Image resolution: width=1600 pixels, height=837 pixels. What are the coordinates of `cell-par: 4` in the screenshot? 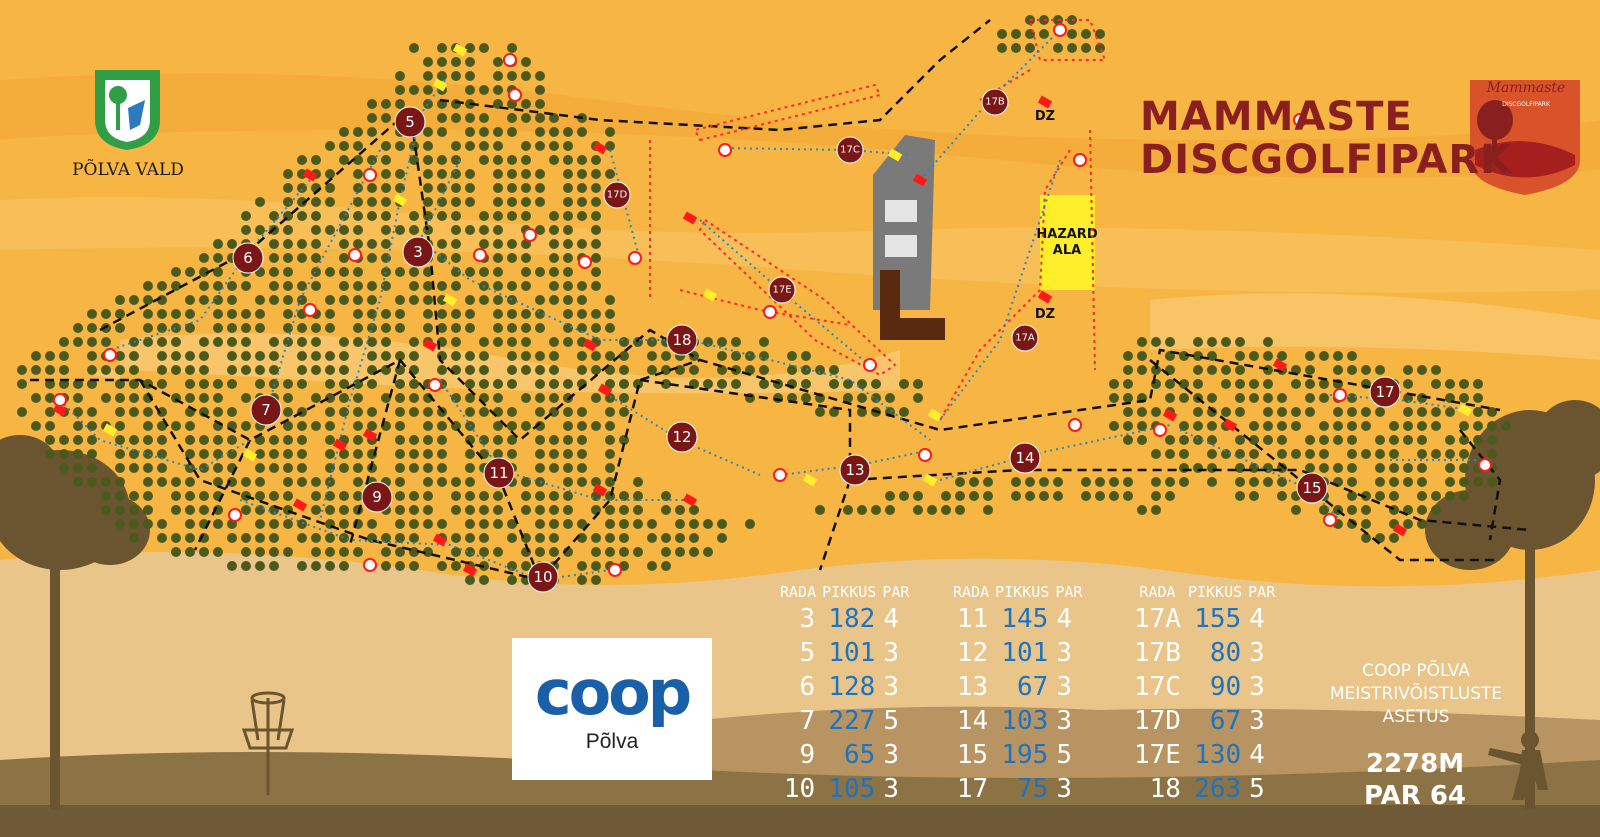 It's located at (891, 619).